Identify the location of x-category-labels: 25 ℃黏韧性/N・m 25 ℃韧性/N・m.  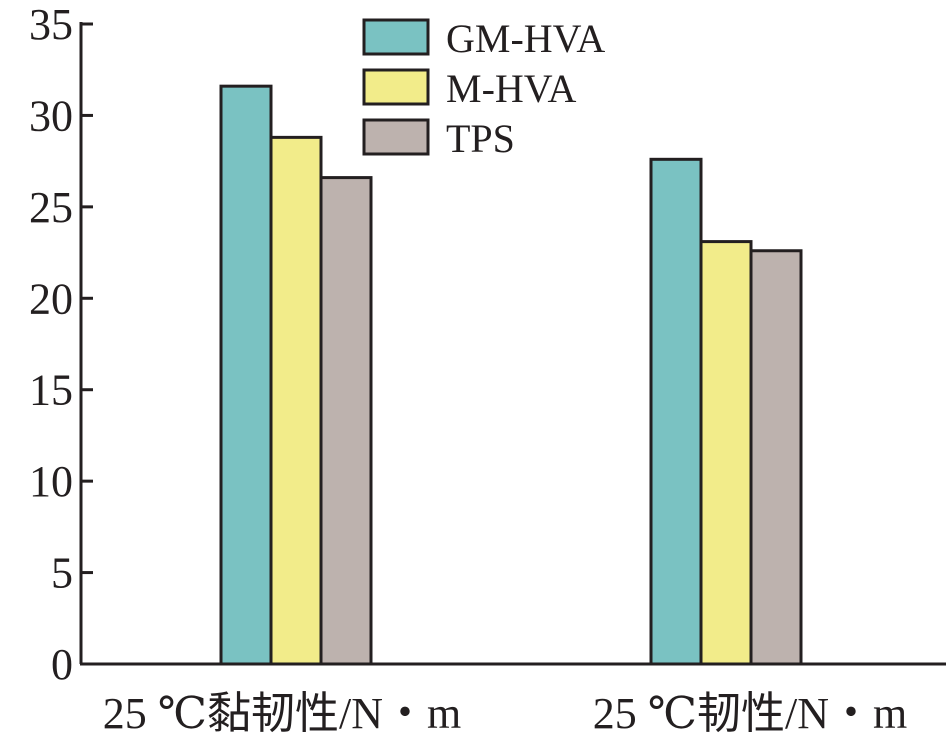
(505, 713).